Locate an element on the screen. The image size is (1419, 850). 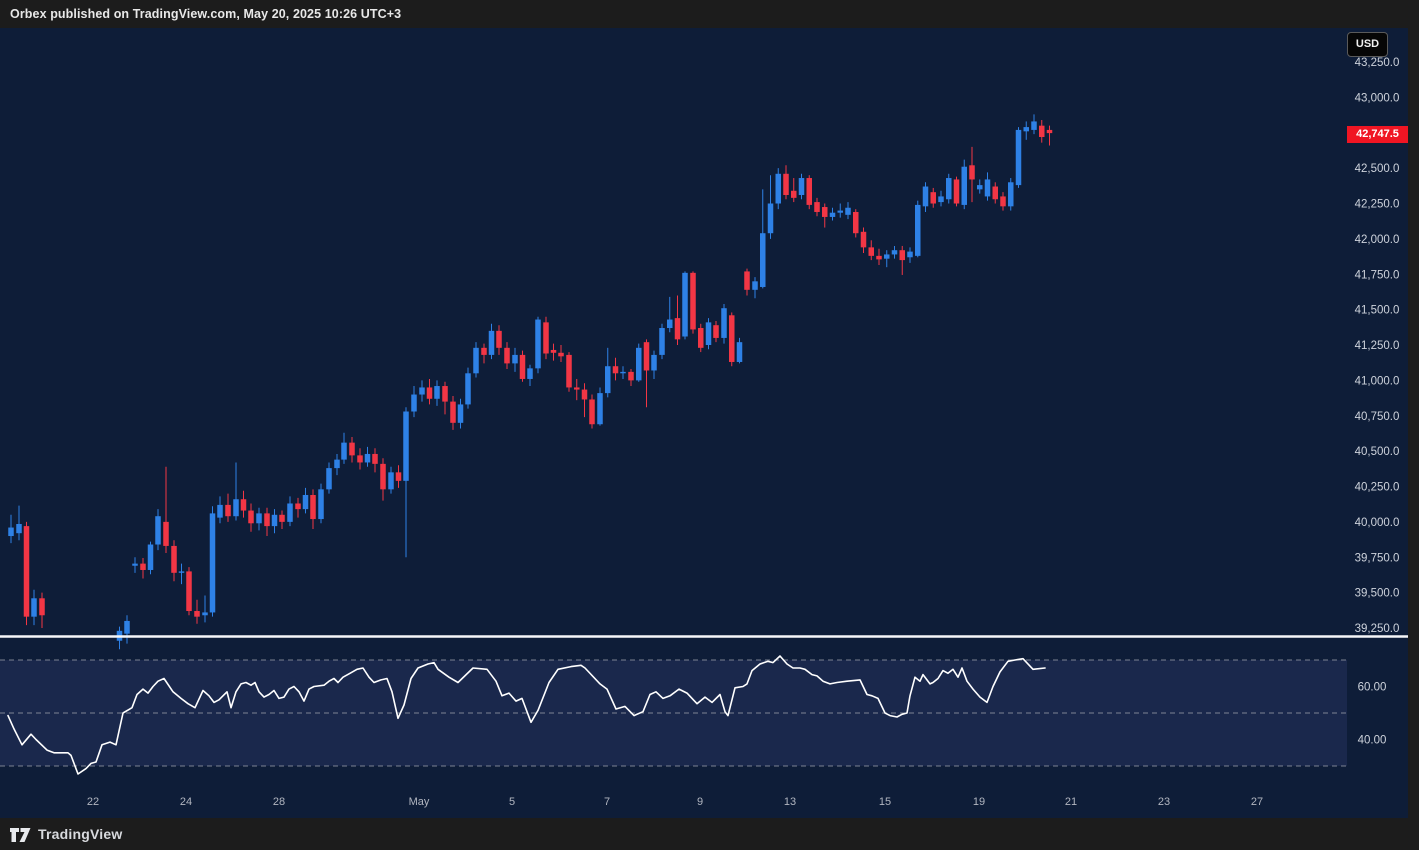
svg-text: 42,250.0 is located at coordinates (1377, 205).